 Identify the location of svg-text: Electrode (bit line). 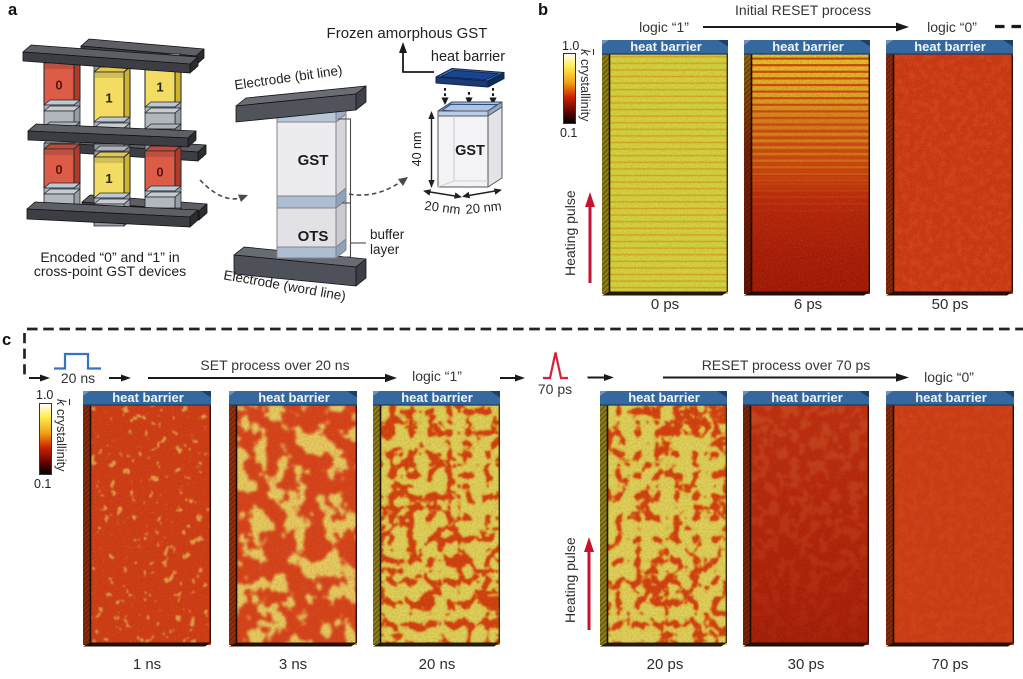
(288, 78).